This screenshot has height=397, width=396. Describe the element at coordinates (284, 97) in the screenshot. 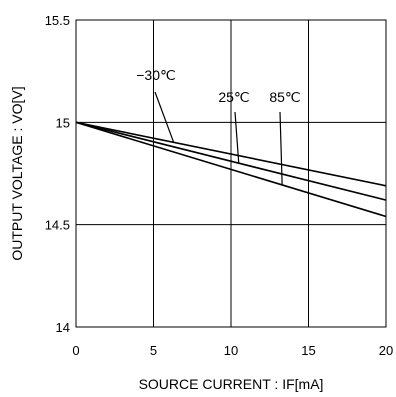

I see `series-label: 85℃` at that location.